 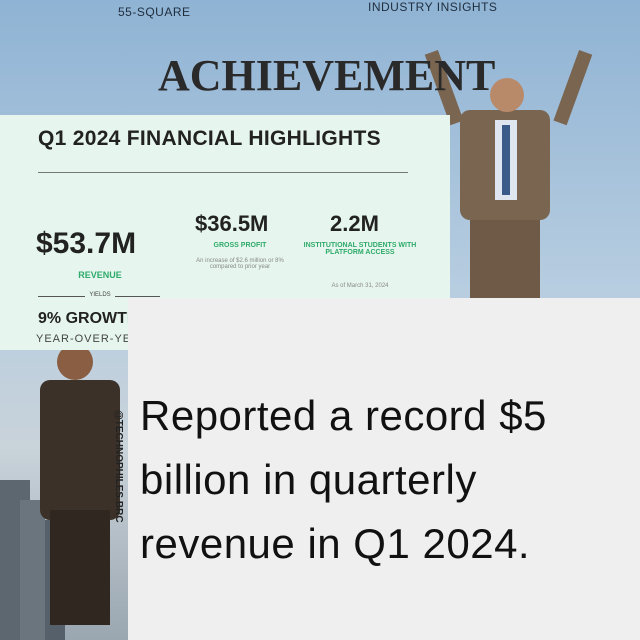 What do you see at coordinates (32, 570) in the screenshot?
I see `building` at bounding box center [32, 570].